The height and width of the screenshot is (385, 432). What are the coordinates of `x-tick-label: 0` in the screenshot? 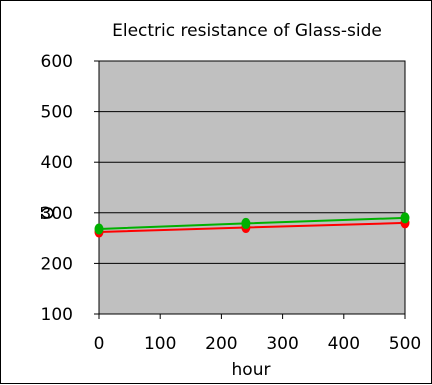 It's located at (99, 344).